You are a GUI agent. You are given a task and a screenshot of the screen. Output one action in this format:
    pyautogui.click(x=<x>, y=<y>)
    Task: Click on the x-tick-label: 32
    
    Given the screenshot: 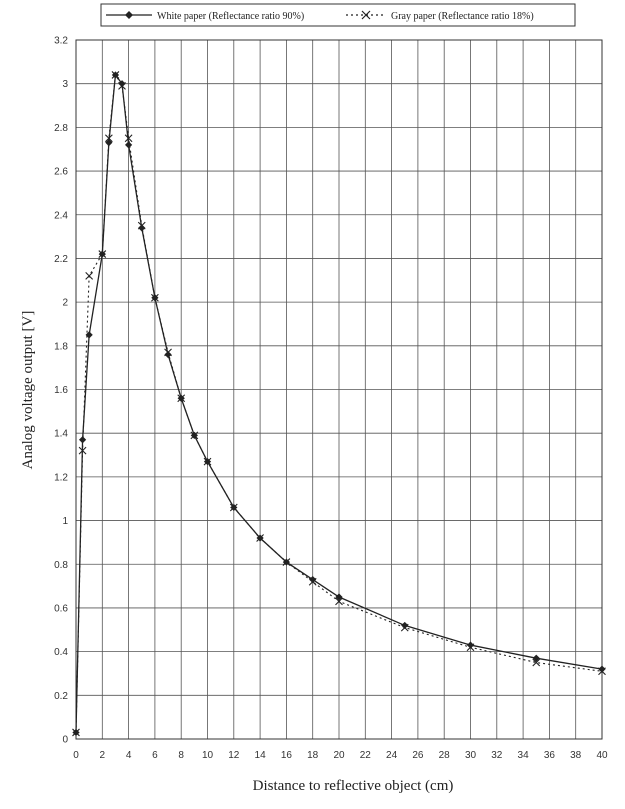 What is the action you would take?
    pyautogui.click(x=497, y=755)
    